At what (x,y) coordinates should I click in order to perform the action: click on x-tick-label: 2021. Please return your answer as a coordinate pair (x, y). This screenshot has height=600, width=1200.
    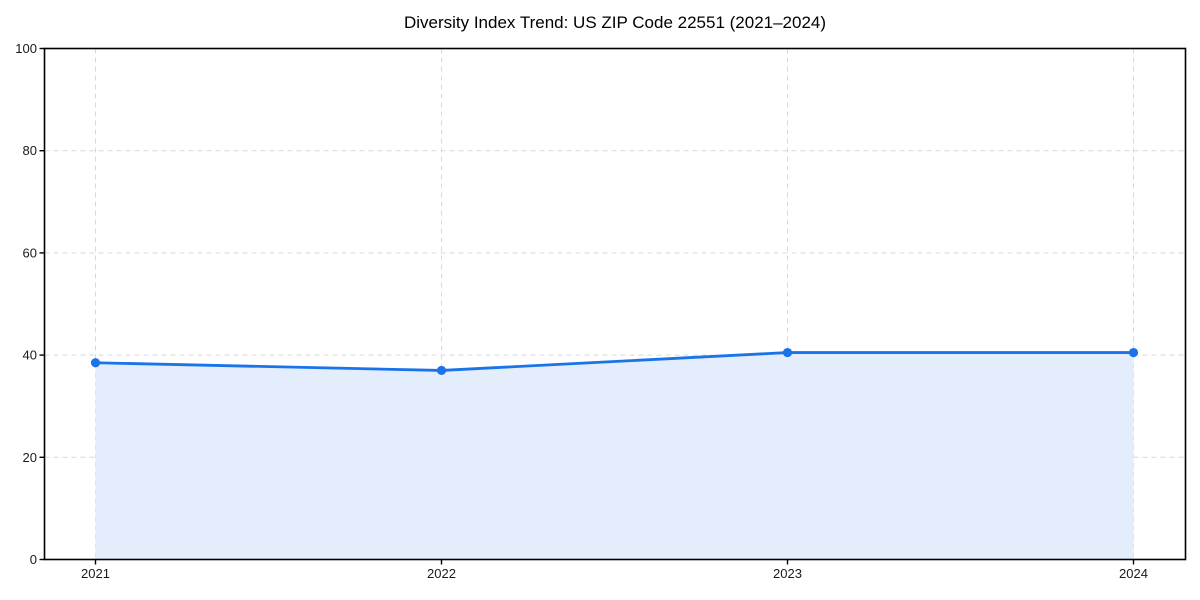
    Looking at the image, I should click on (95, 573).